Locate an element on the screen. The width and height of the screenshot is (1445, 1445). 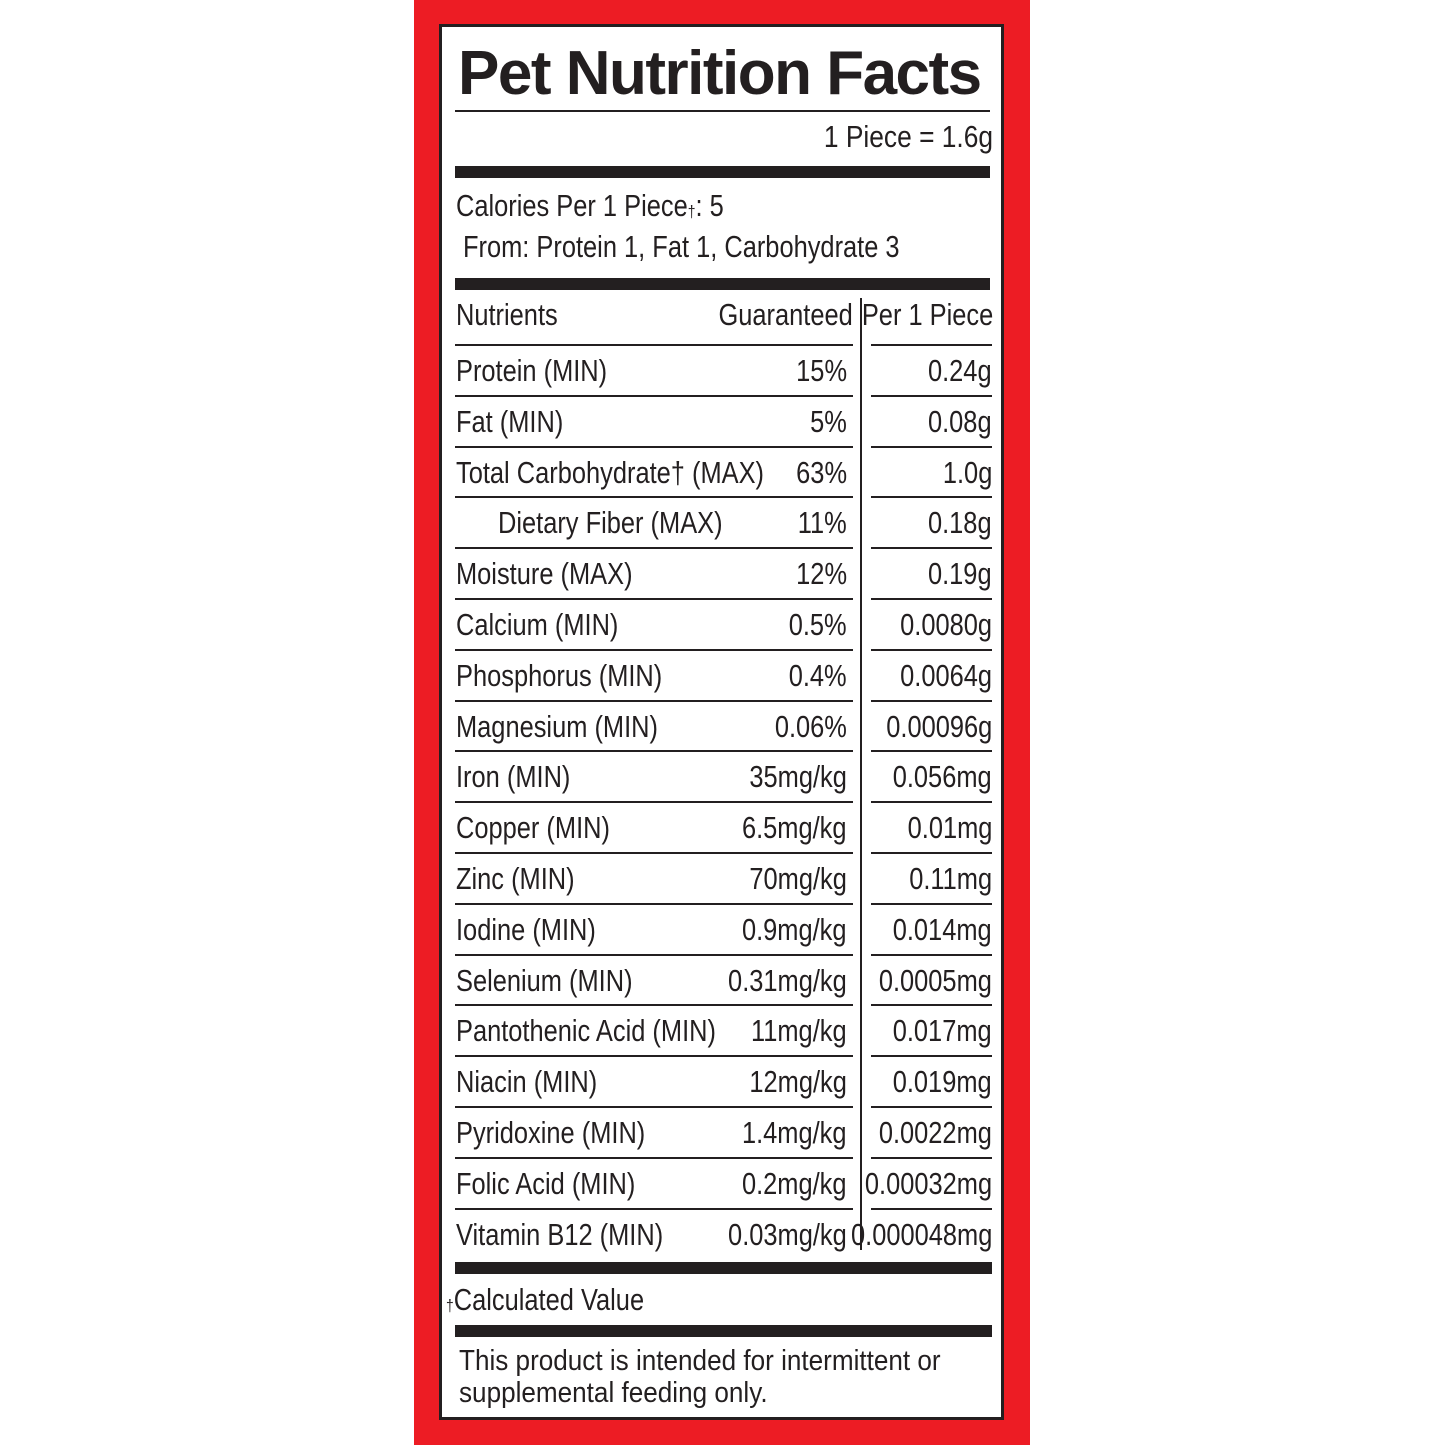
nutrient-name: Dietary Fiber (MAX) is located at coordinates (610, 523).